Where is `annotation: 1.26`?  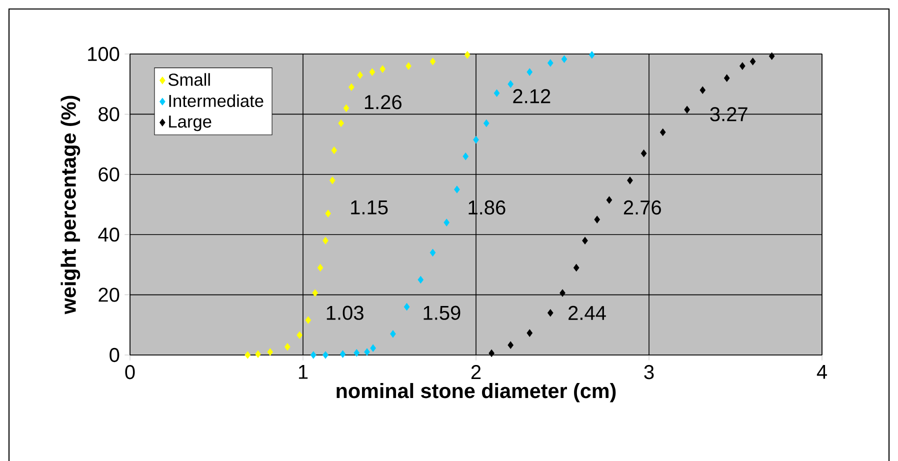 annotation: 1.26 is located at coordinates (383, 102).